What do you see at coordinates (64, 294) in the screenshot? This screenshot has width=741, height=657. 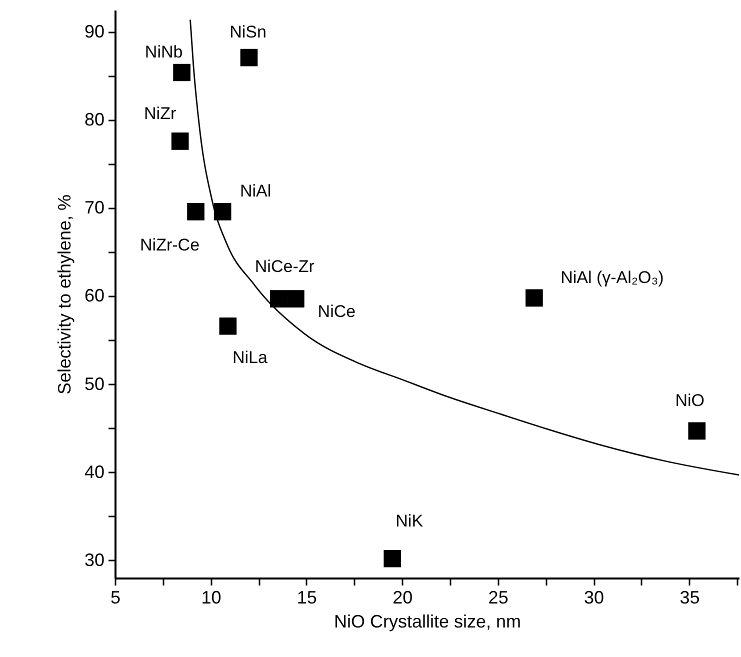 I see `y-axis-title: Selectivity to ethylene, %` at bounding box center [64, 294].